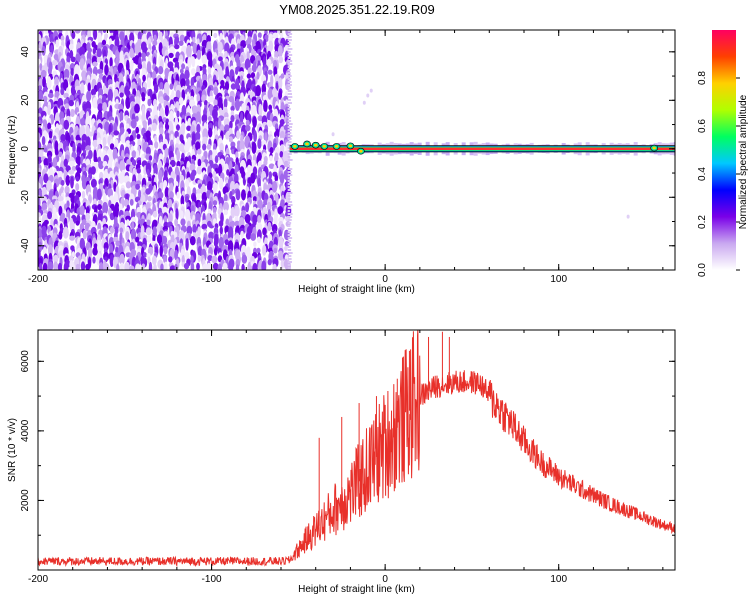 This screenshot has height=600, width=750. What do you see at coordinates (356, 289) in the screenshot?
I see `spectrogram-x-label: Height of straight line (km)` at bounding box center [356, 289].